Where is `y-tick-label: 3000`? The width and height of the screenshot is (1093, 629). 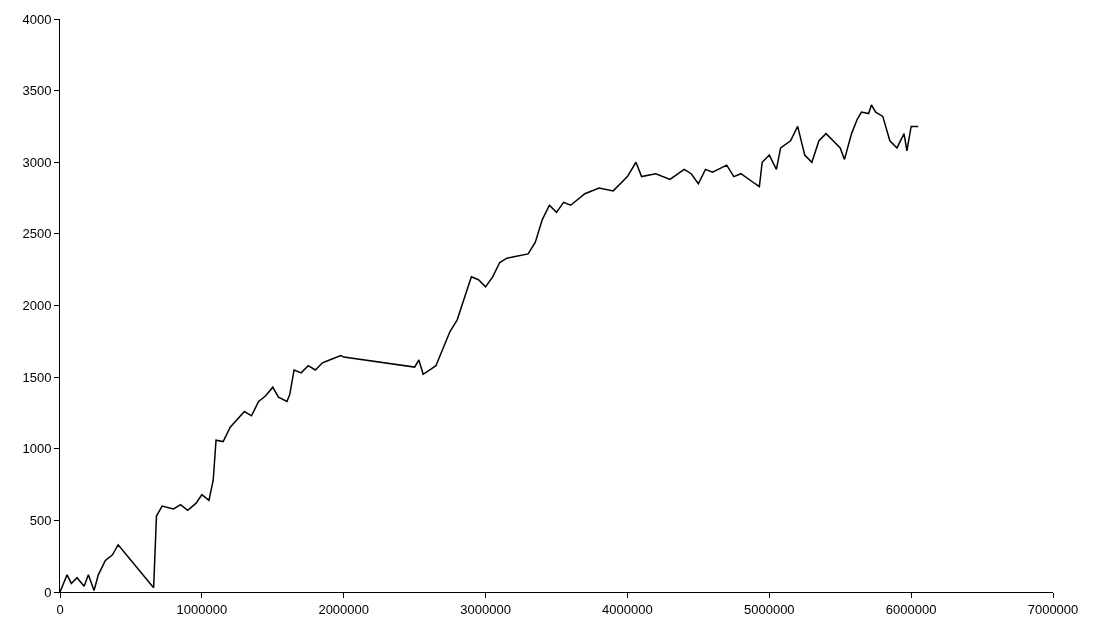
y-tick-label: 3000 is located at coordinates (37, 162).